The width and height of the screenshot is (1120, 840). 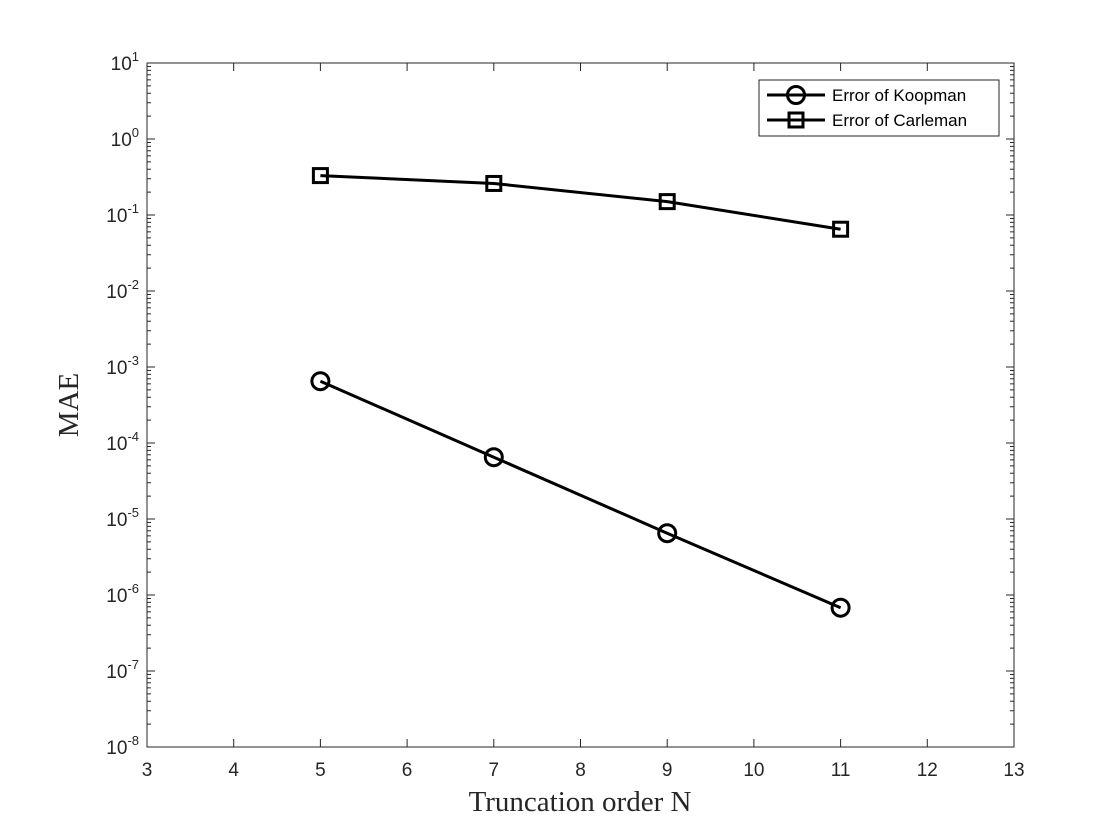 I want to click on y-tick-exponent: -6, so click(x=133, y=588).